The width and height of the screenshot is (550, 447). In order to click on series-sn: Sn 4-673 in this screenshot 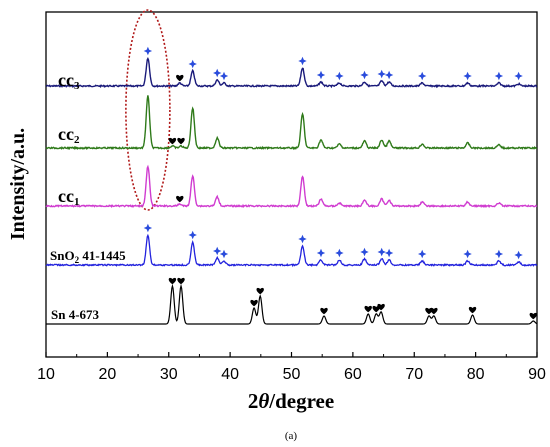, I will do `click(292, 301)`.